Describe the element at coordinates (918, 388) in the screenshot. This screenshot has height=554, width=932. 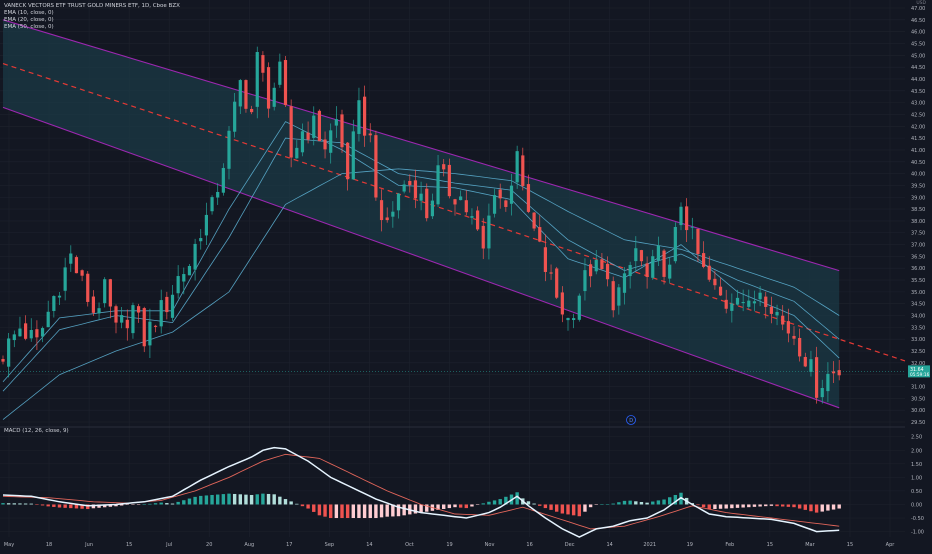
I see `price-tick-label: 31.00` at that location.